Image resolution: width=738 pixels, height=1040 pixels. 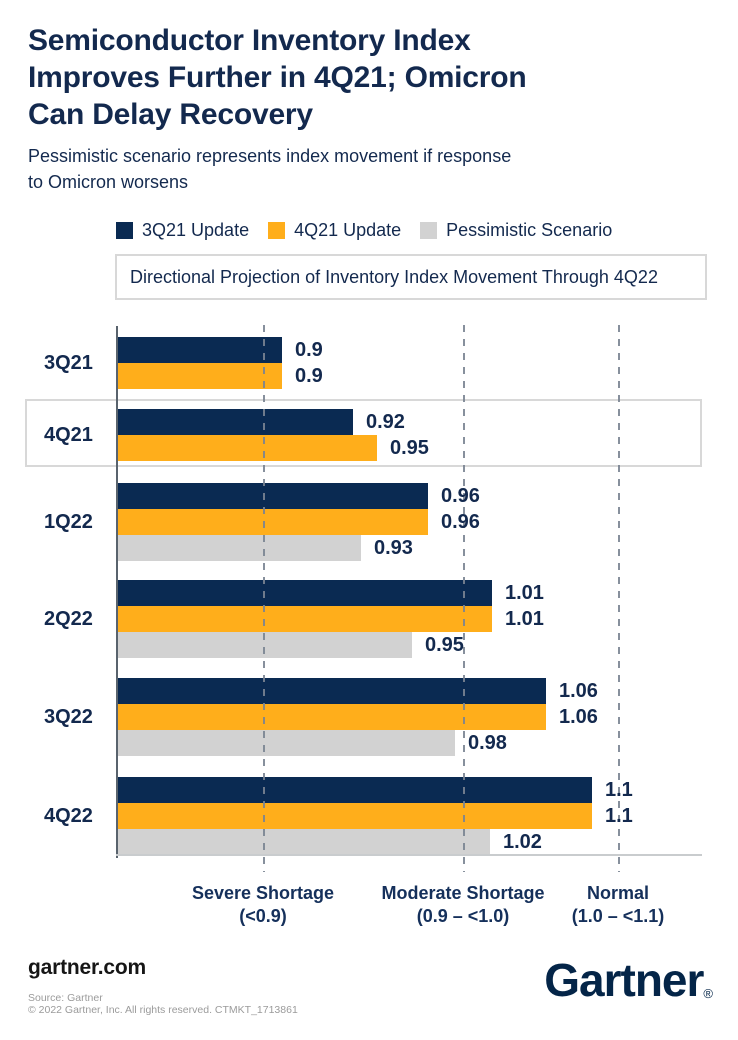 I want to click on axis-zone-range: (0.9 – <1.0), so click(x=463, y=916).